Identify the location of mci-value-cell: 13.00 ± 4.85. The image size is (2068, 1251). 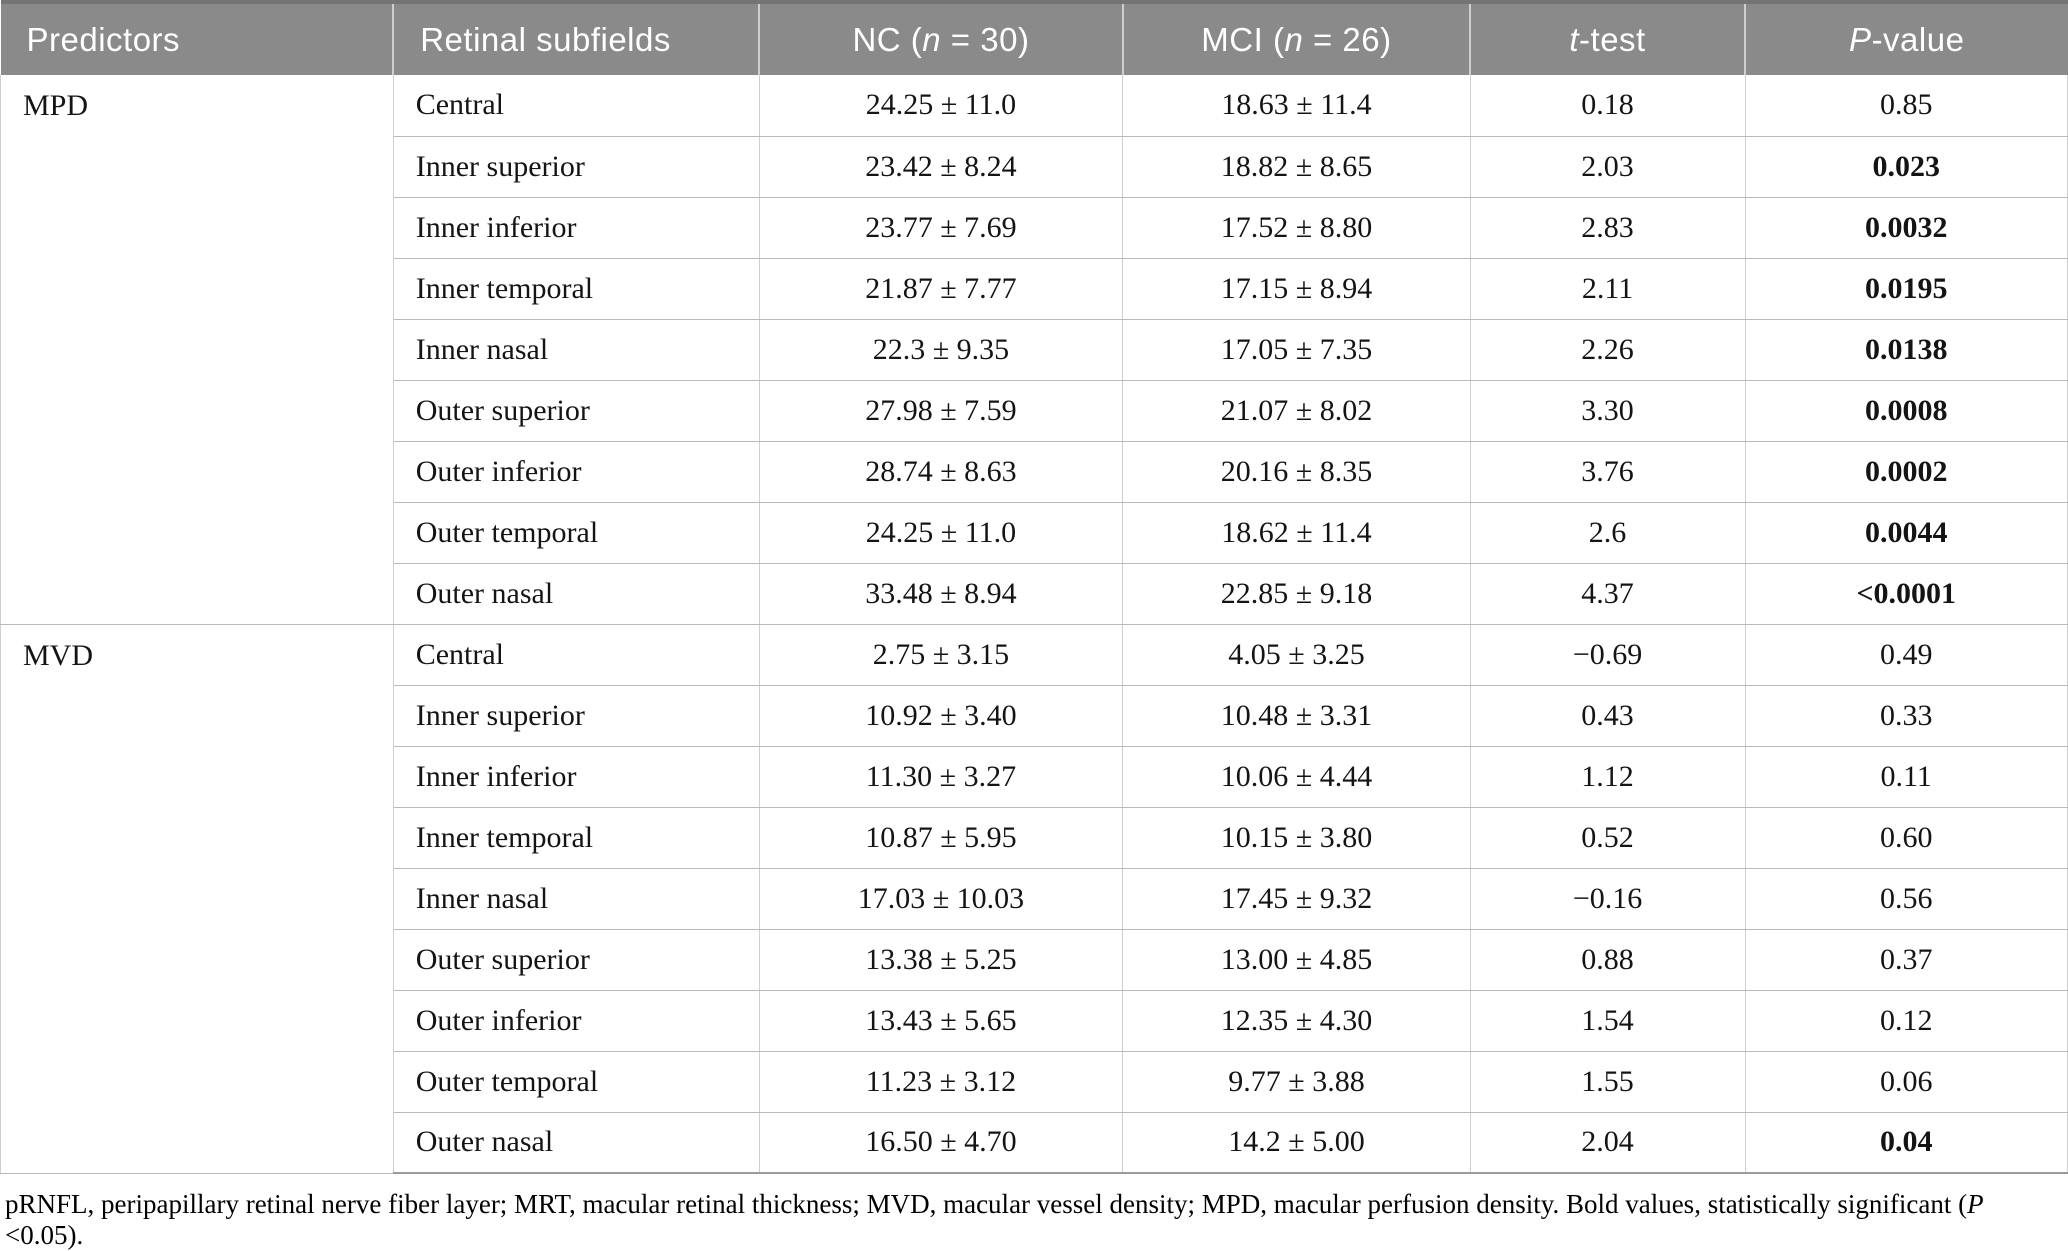
(1296, 959).